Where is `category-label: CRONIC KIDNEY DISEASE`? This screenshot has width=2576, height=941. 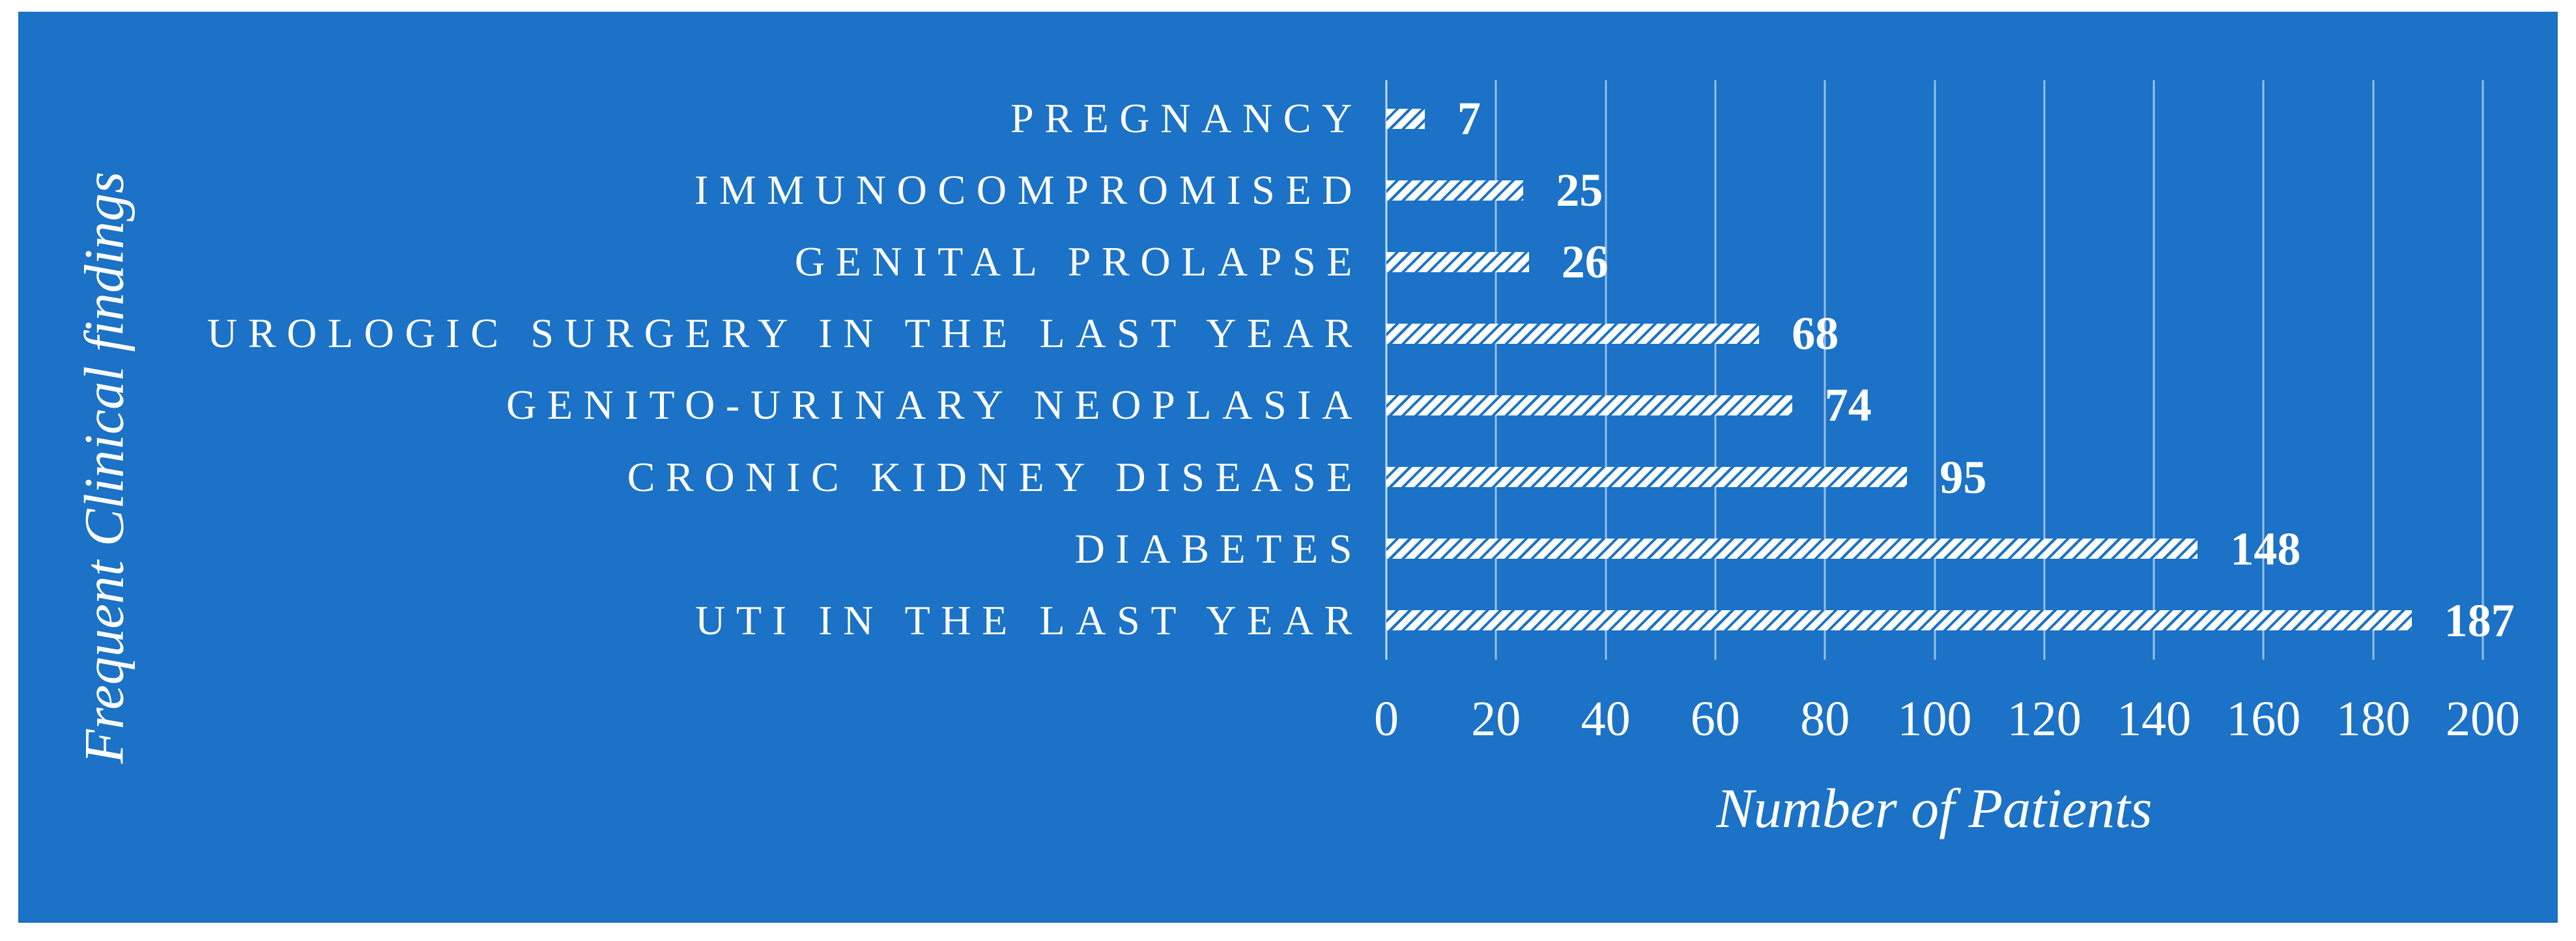 category-label: CRONIC KIDNEY DISEASE is located at coordinates (995, 476).